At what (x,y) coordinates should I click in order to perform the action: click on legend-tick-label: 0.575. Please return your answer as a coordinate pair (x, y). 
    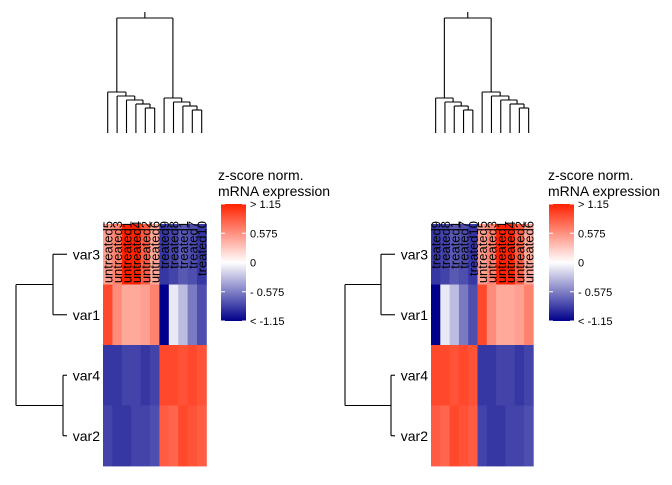
    Looking at the image, I should click on (592, 234).